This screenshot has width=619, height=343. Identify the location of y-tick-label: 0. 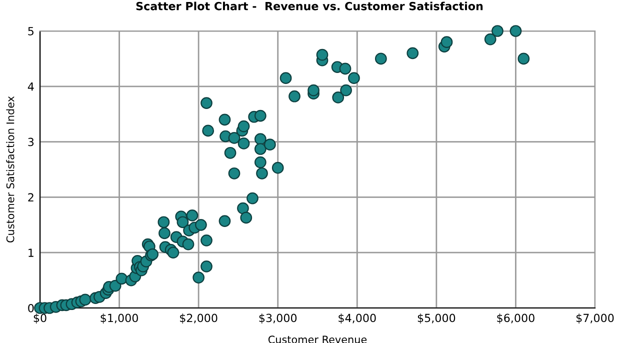
(31, 308).